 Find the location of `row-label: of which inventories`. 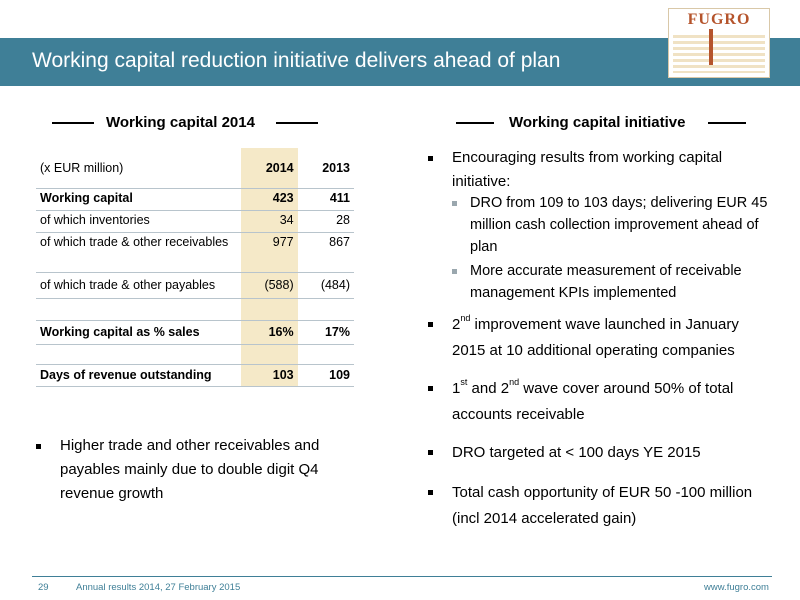

row-label: of which inventories is located at coordinates (139, 221).